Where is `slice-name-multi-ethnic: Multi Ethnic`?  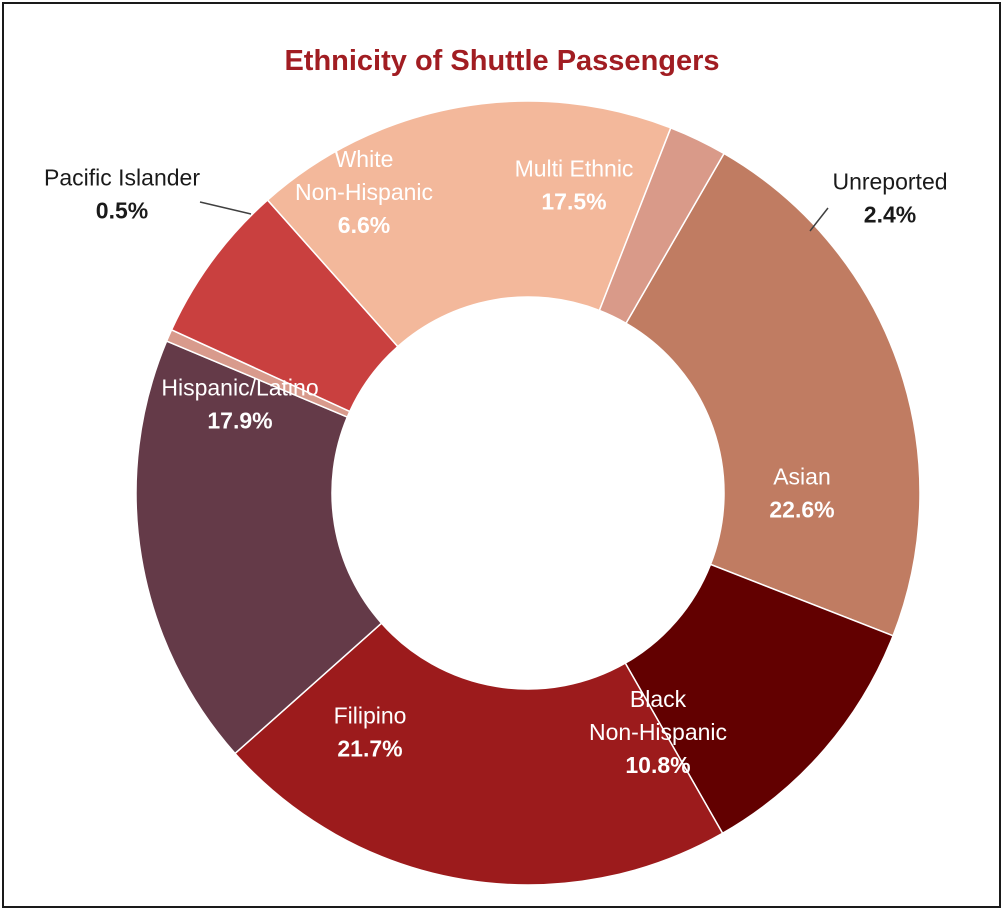
slice-name-multi-ethnic: Multi Ethnic is located at coordinates (574, 169).